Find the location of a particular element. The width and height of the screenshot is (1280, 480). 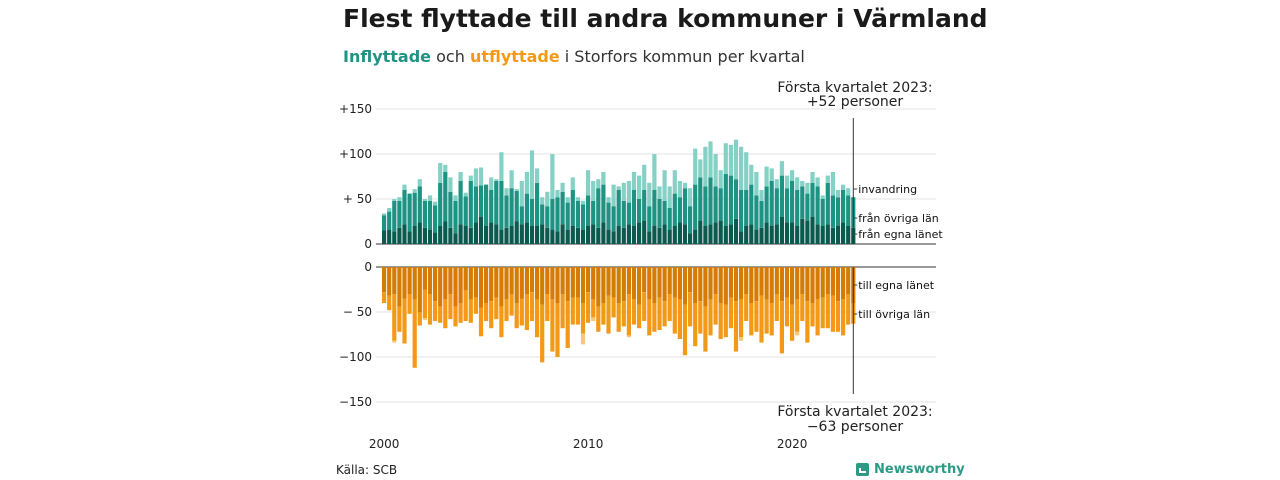

subtitle-connector: och is located at coordinates (450, 56).